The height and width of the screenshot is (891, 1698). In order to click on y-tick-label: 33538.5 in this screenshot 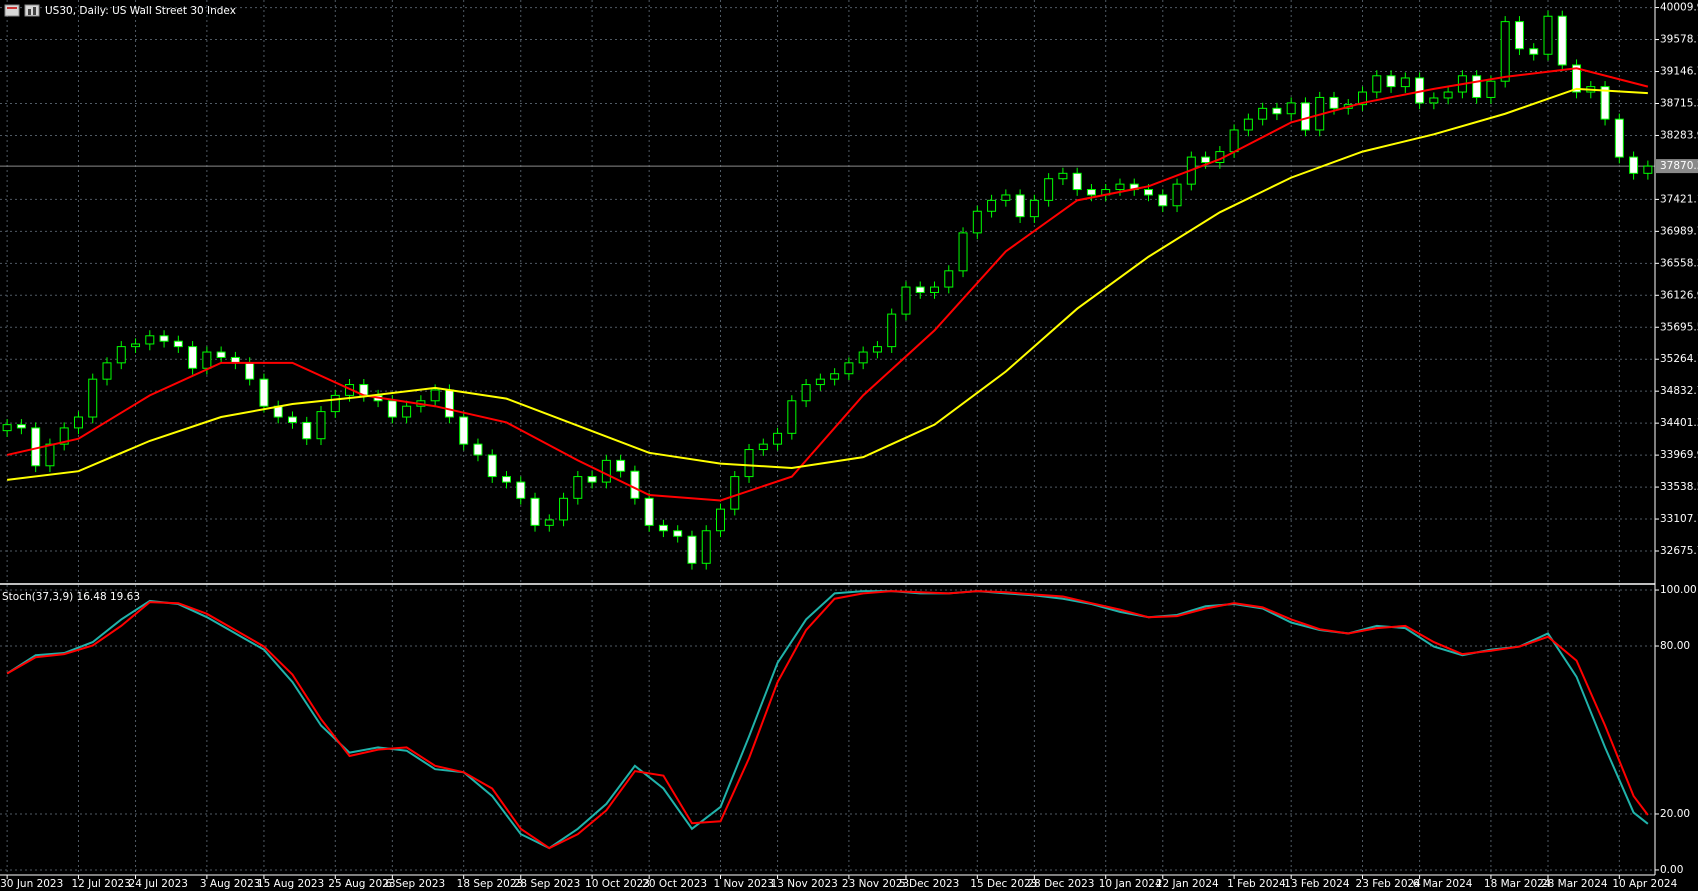, I will do `click(1679, 487)`.